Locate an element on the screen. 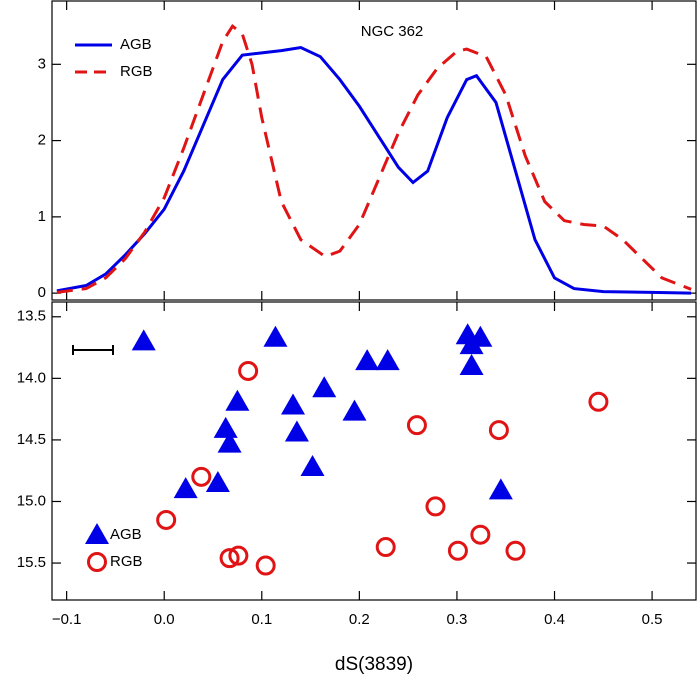 The image size is (697, 679). y-tick-label: 0 is located at coordinates (42, 292).